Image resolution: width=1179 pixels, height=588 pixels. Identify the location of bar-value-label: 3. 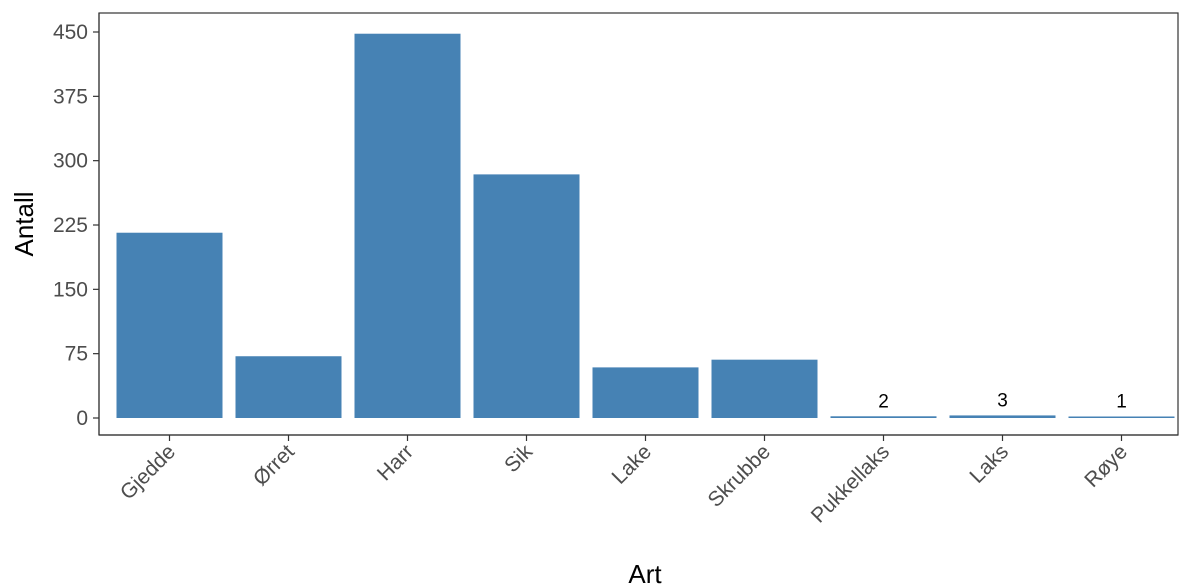
(1002, 400).